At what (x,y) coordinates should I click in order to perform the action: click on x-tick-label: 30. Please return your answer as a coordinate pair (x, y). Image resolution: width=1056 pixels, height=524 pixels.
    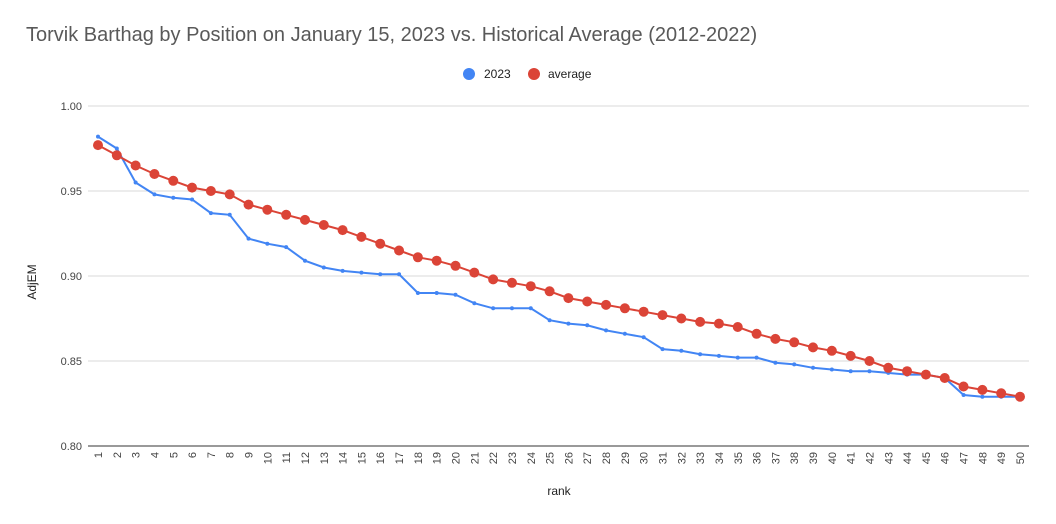
    Looking at the image, I should click on (645, 458).